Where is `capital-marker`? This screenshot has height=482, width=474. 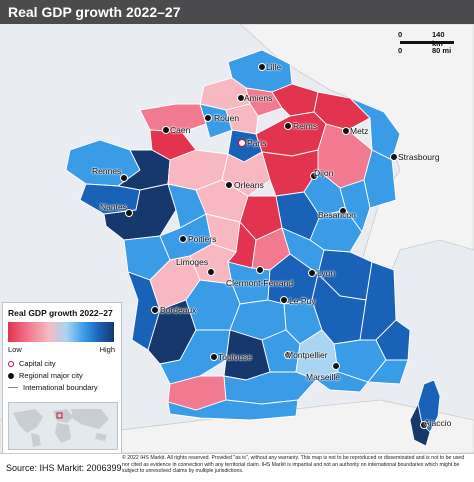 capital-marker is located at coordinates (242, 143).